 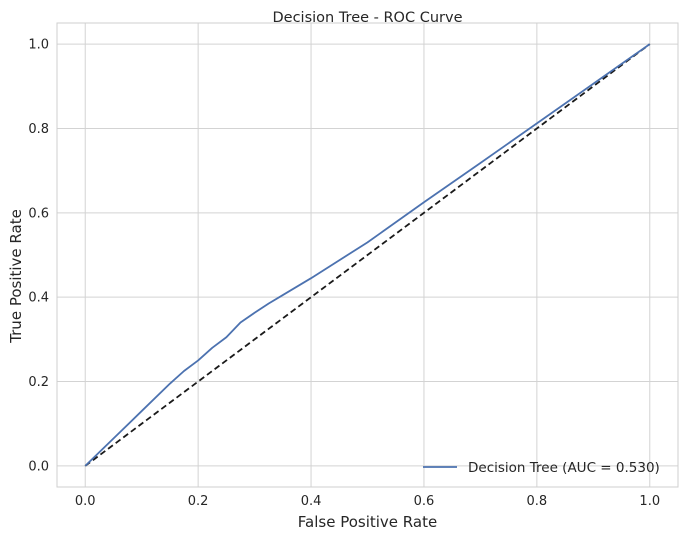 I want to click on x-tick-label: 0.6, so click(x=424, y=501).